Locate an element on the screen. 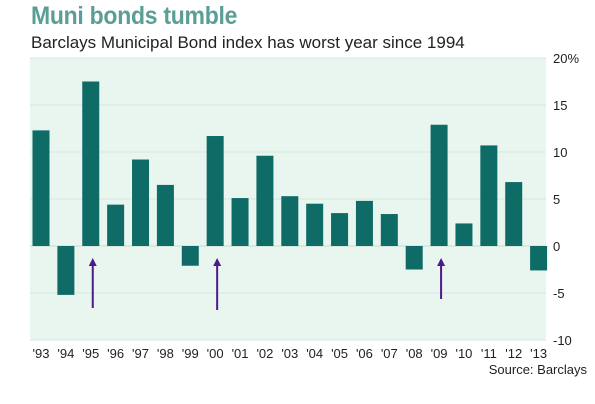 The width and height of the screenshot is (595, 404). arrows is located at coordinates (267, 284).